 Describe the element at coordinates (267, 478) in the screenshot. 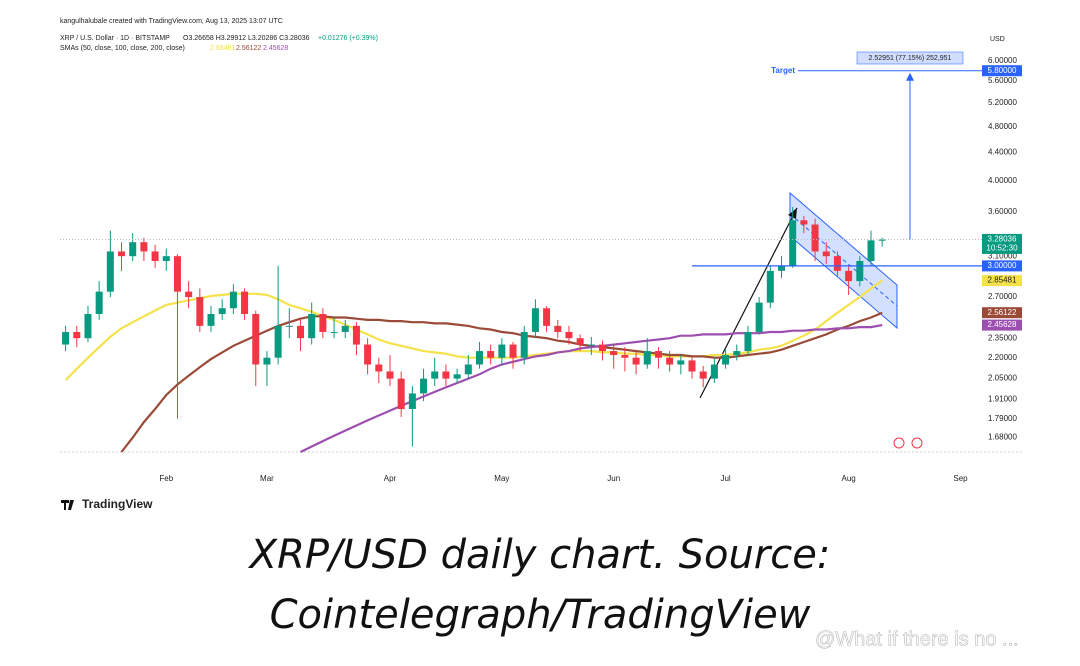

I see `x-tick-label: Mar` at that location.